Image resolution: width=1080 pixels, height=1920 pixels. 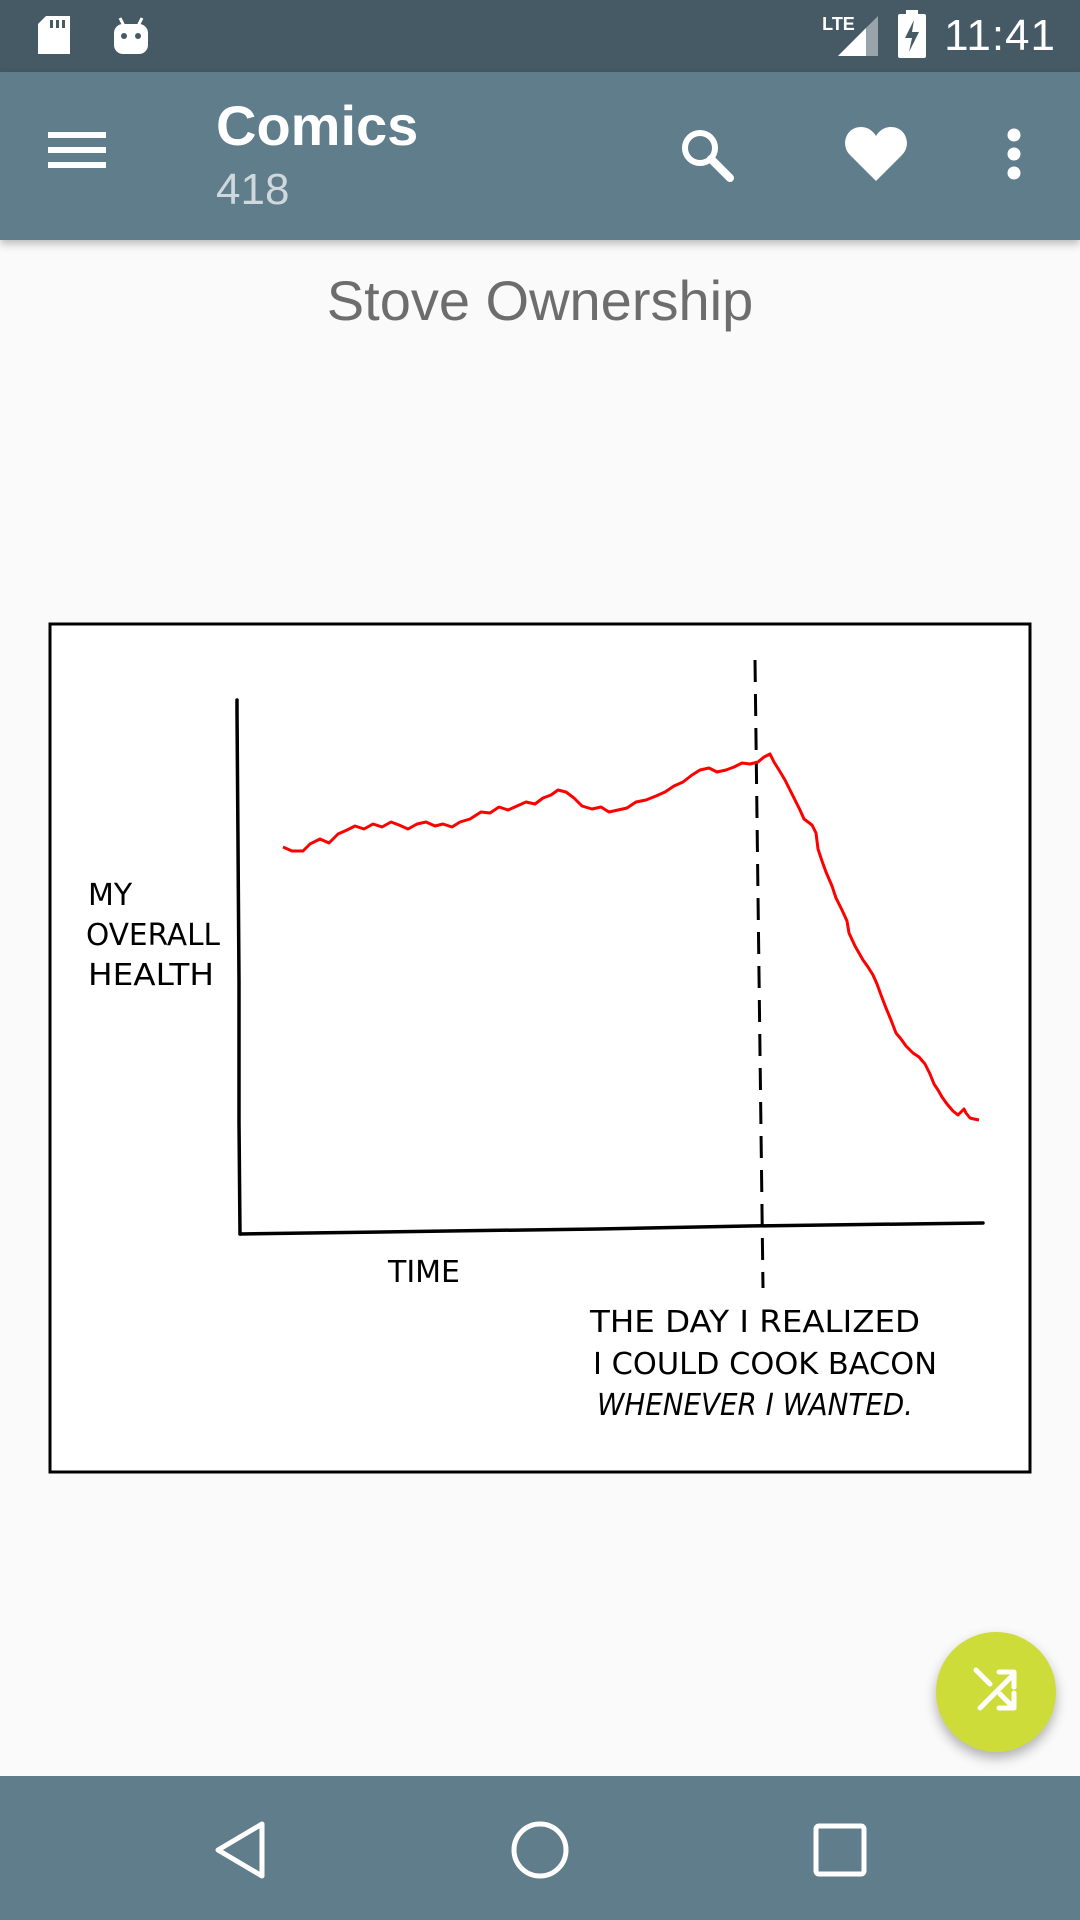 I want to click on overflow-menu-button, so click(x=1014, y=156).